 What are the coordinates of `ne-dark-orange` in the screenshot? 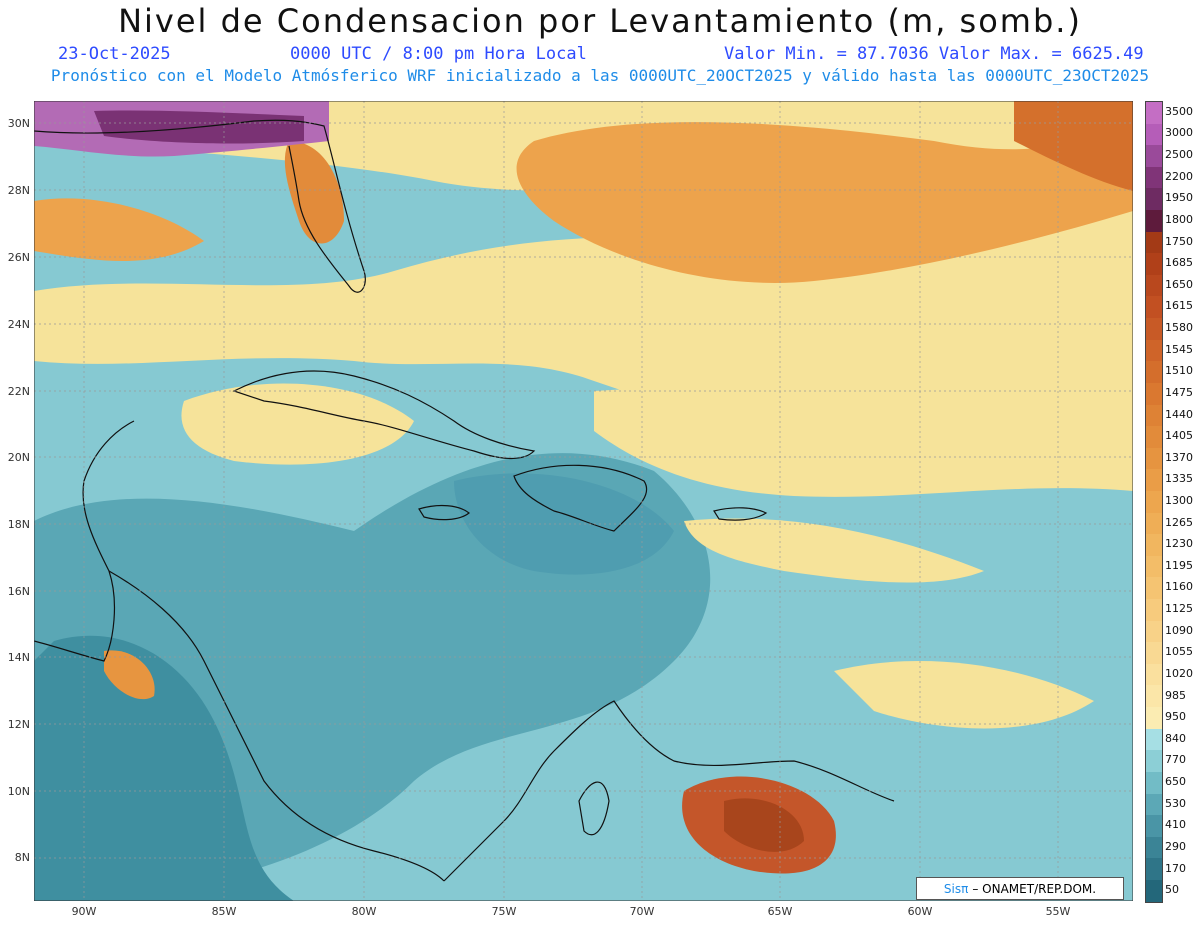 It's located at (1073, 146).